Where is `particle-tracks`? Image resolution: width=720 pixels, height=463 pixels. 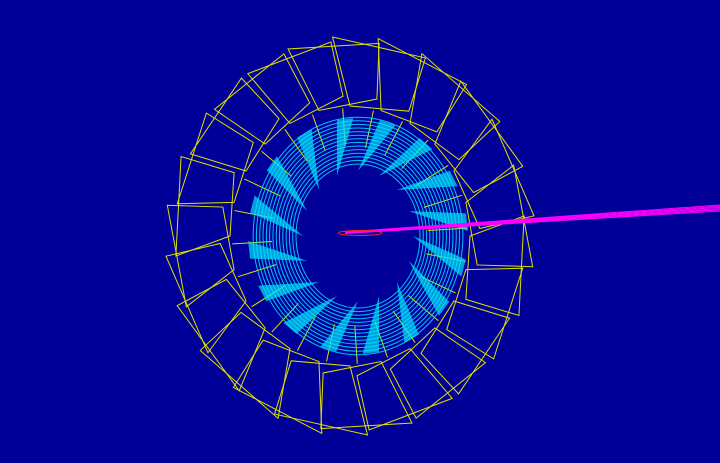 particle-tracks is located at coordinates (528, 220).